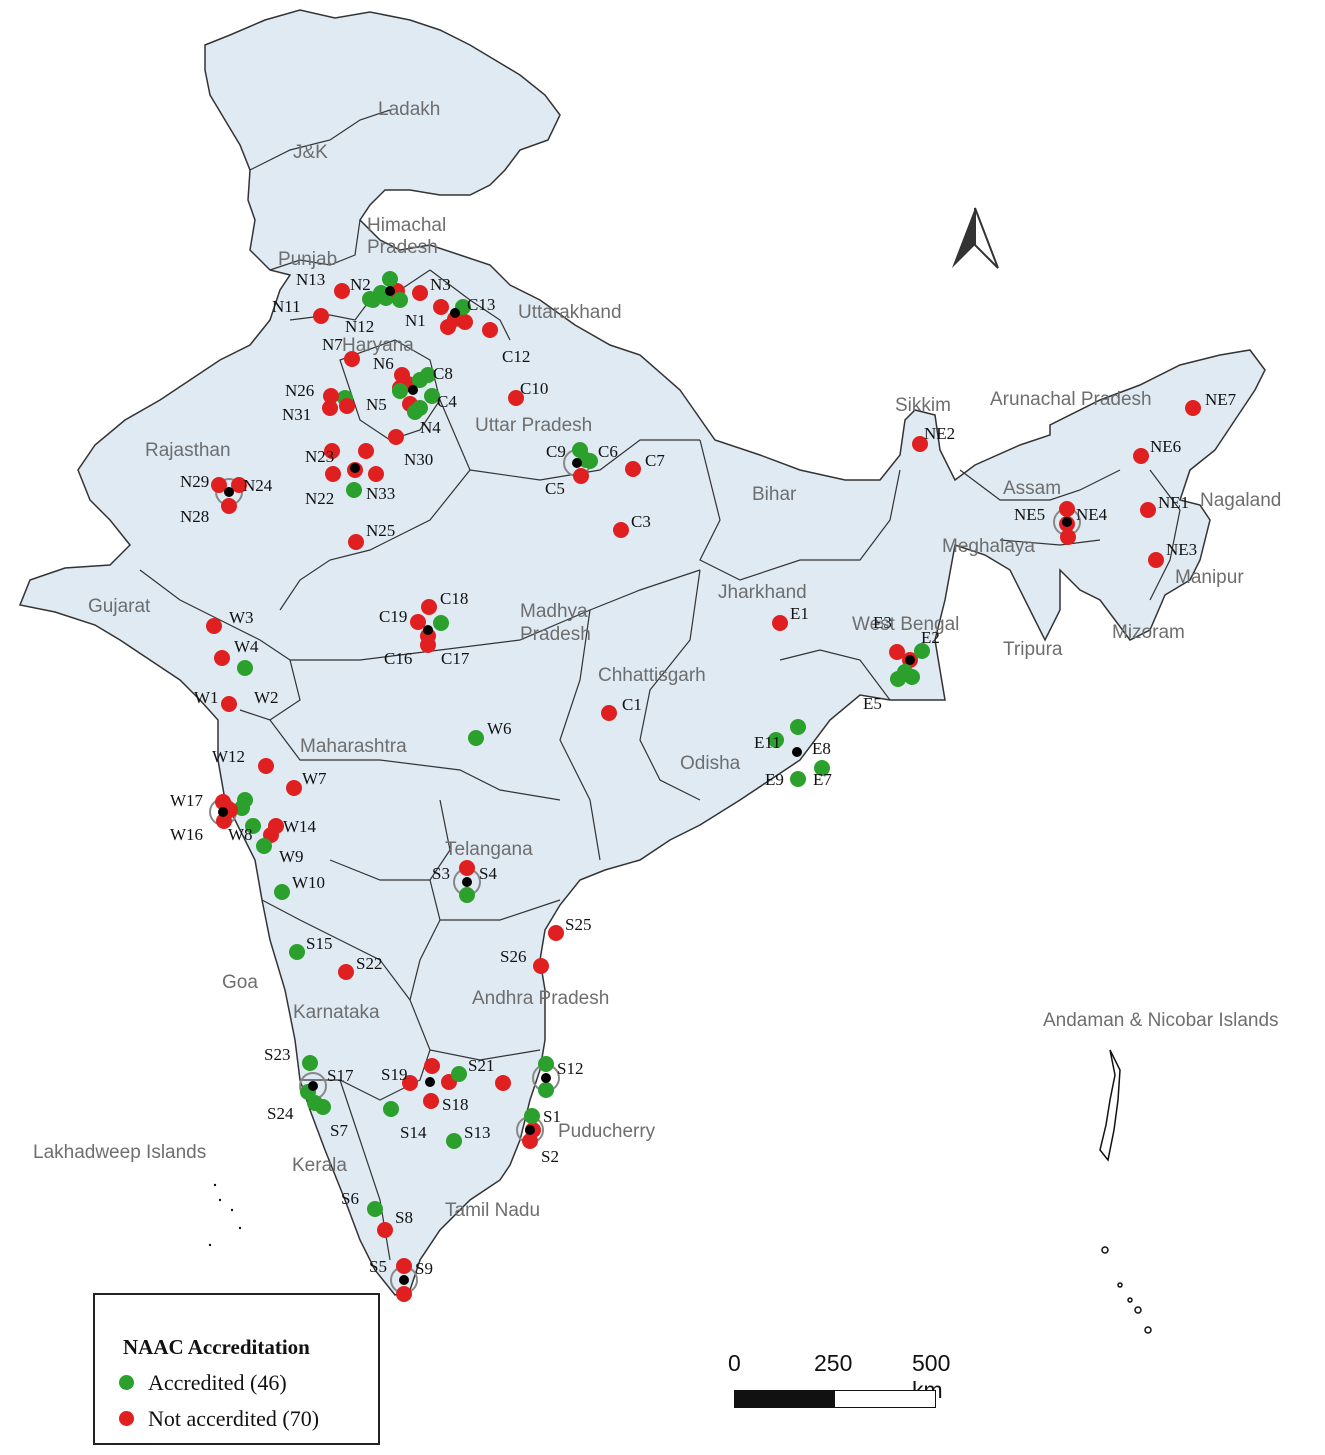 Image resolution: width=1325 pixels, height=1455 pixels. What do you see at coordinates (930, 637) in the screenshot?
I see `site-label-E2: E2` at bounding box center [930, 637].